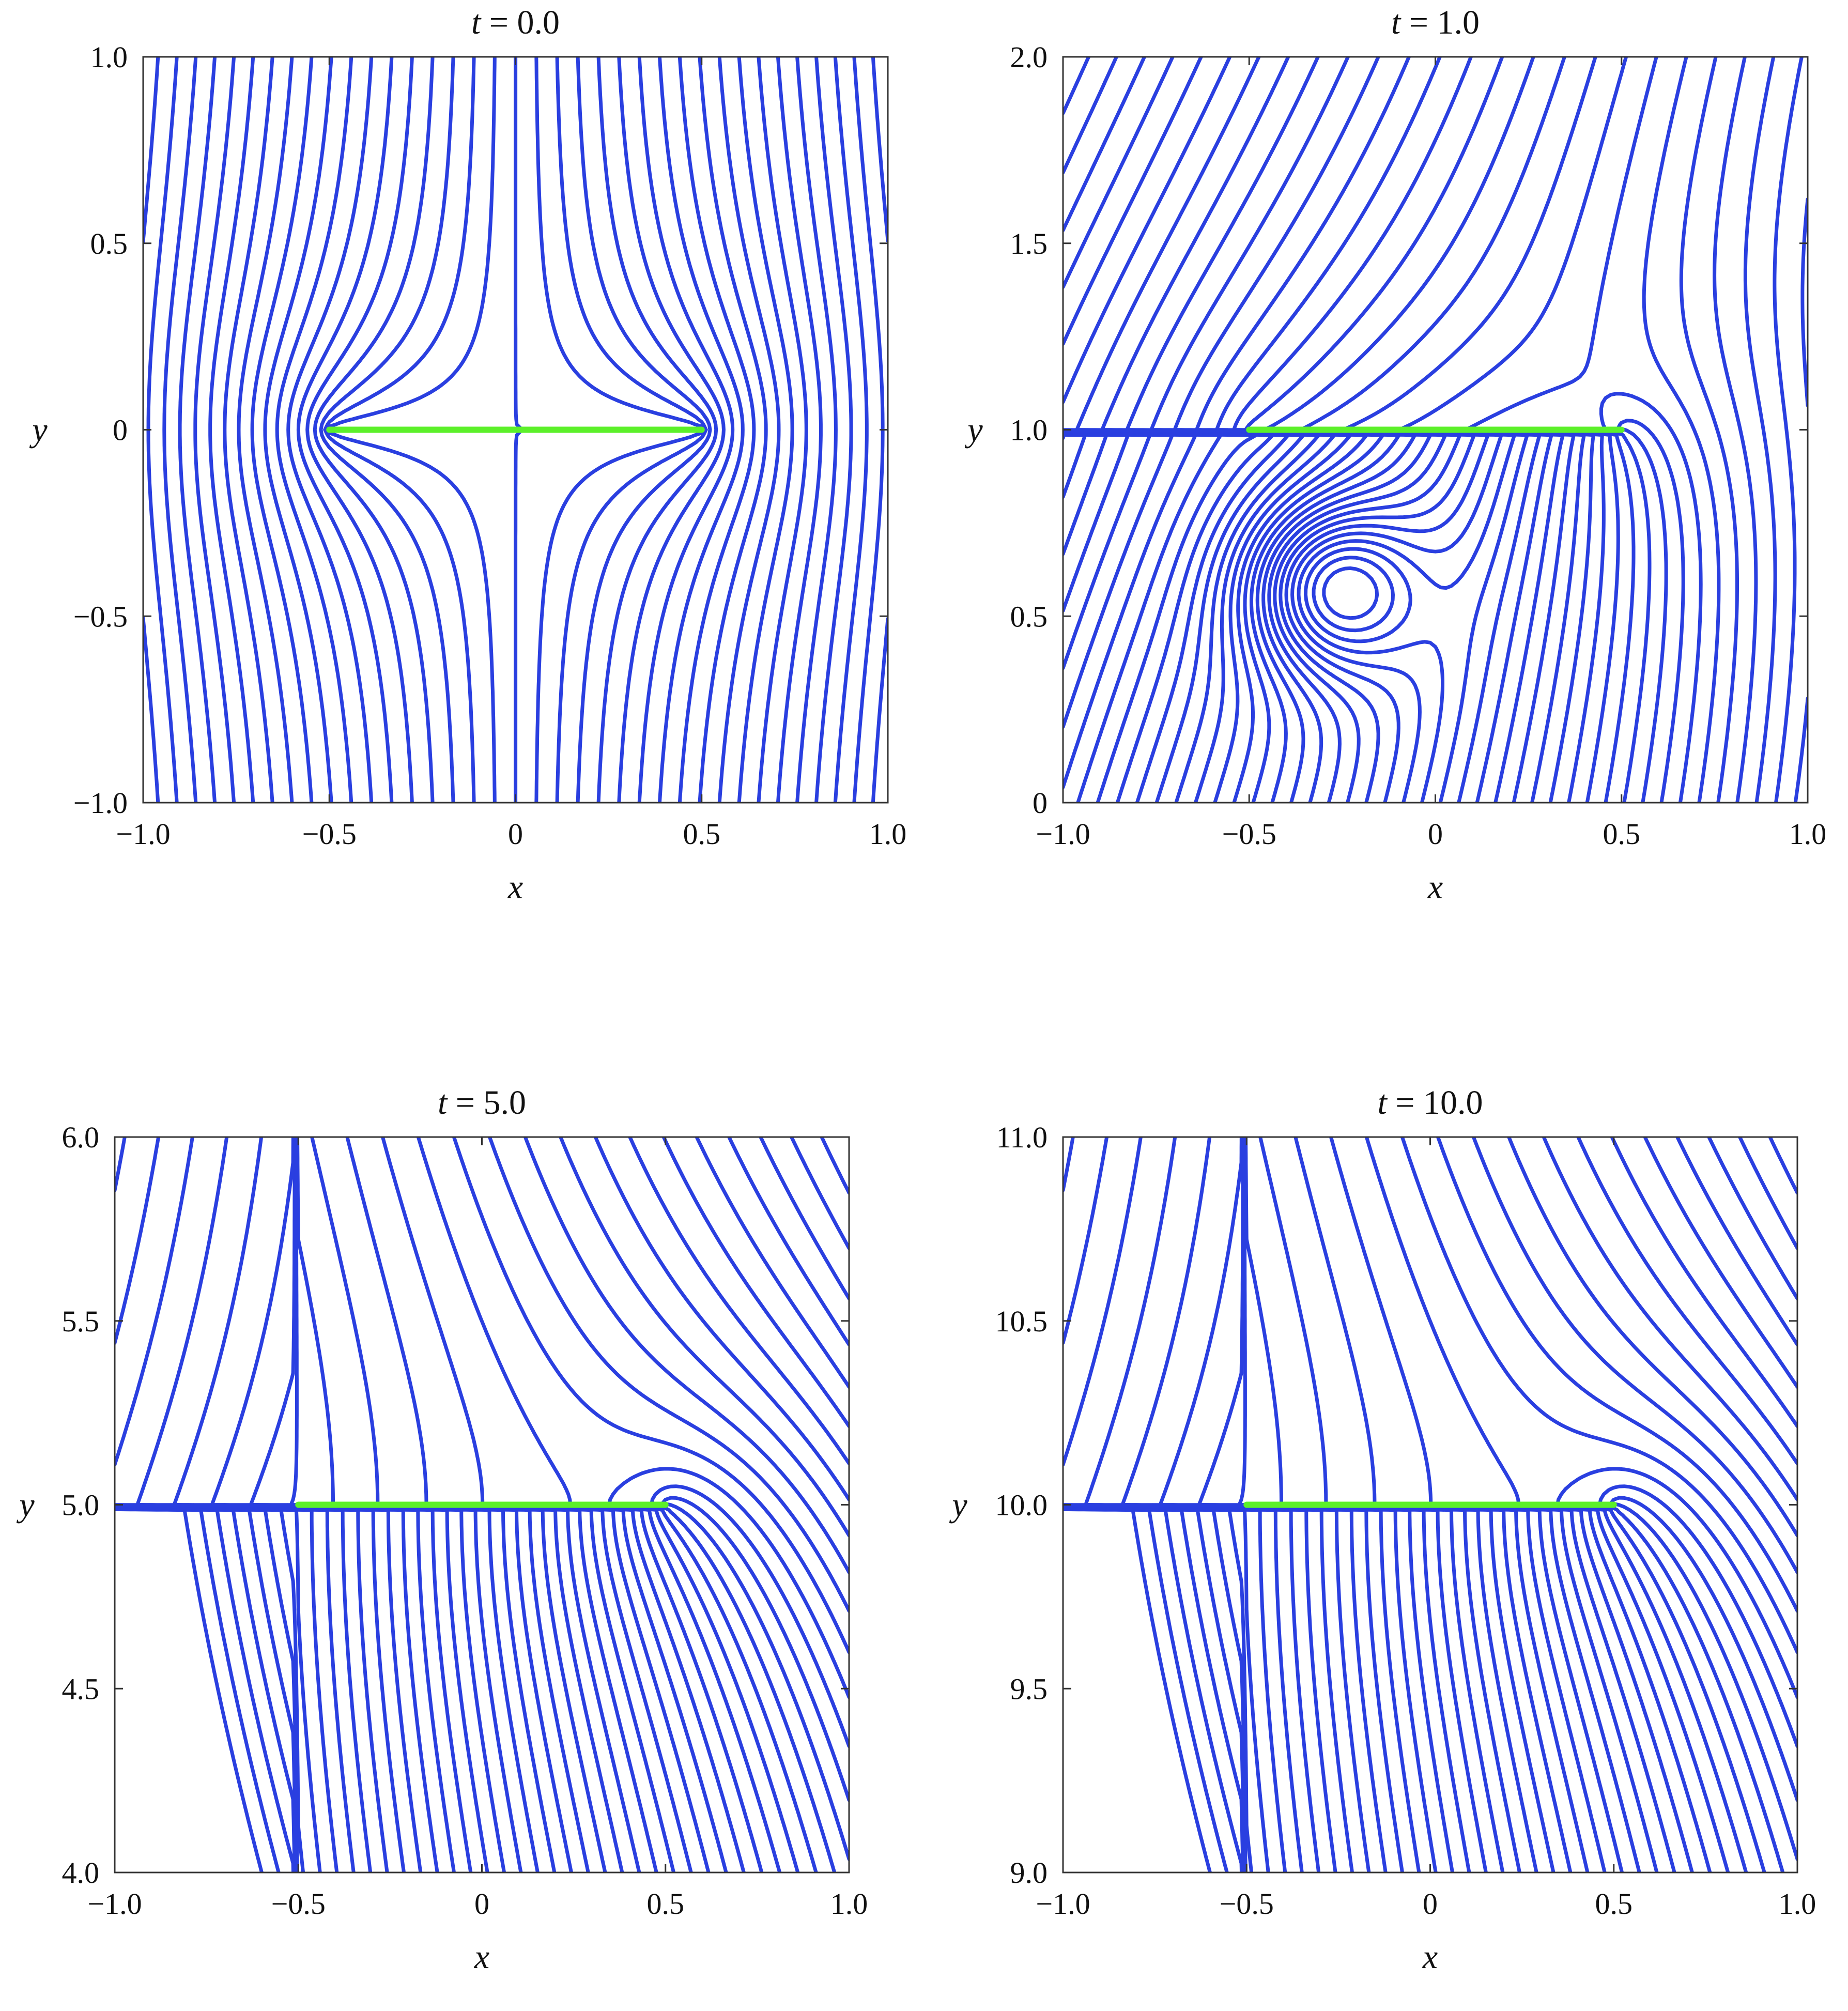 This screenshot has width=1848, height=2011. What do you see at coordinates (120, 430) in the screenshot?
I see `y-tick-label: 0` at bounding box center [120, 430].